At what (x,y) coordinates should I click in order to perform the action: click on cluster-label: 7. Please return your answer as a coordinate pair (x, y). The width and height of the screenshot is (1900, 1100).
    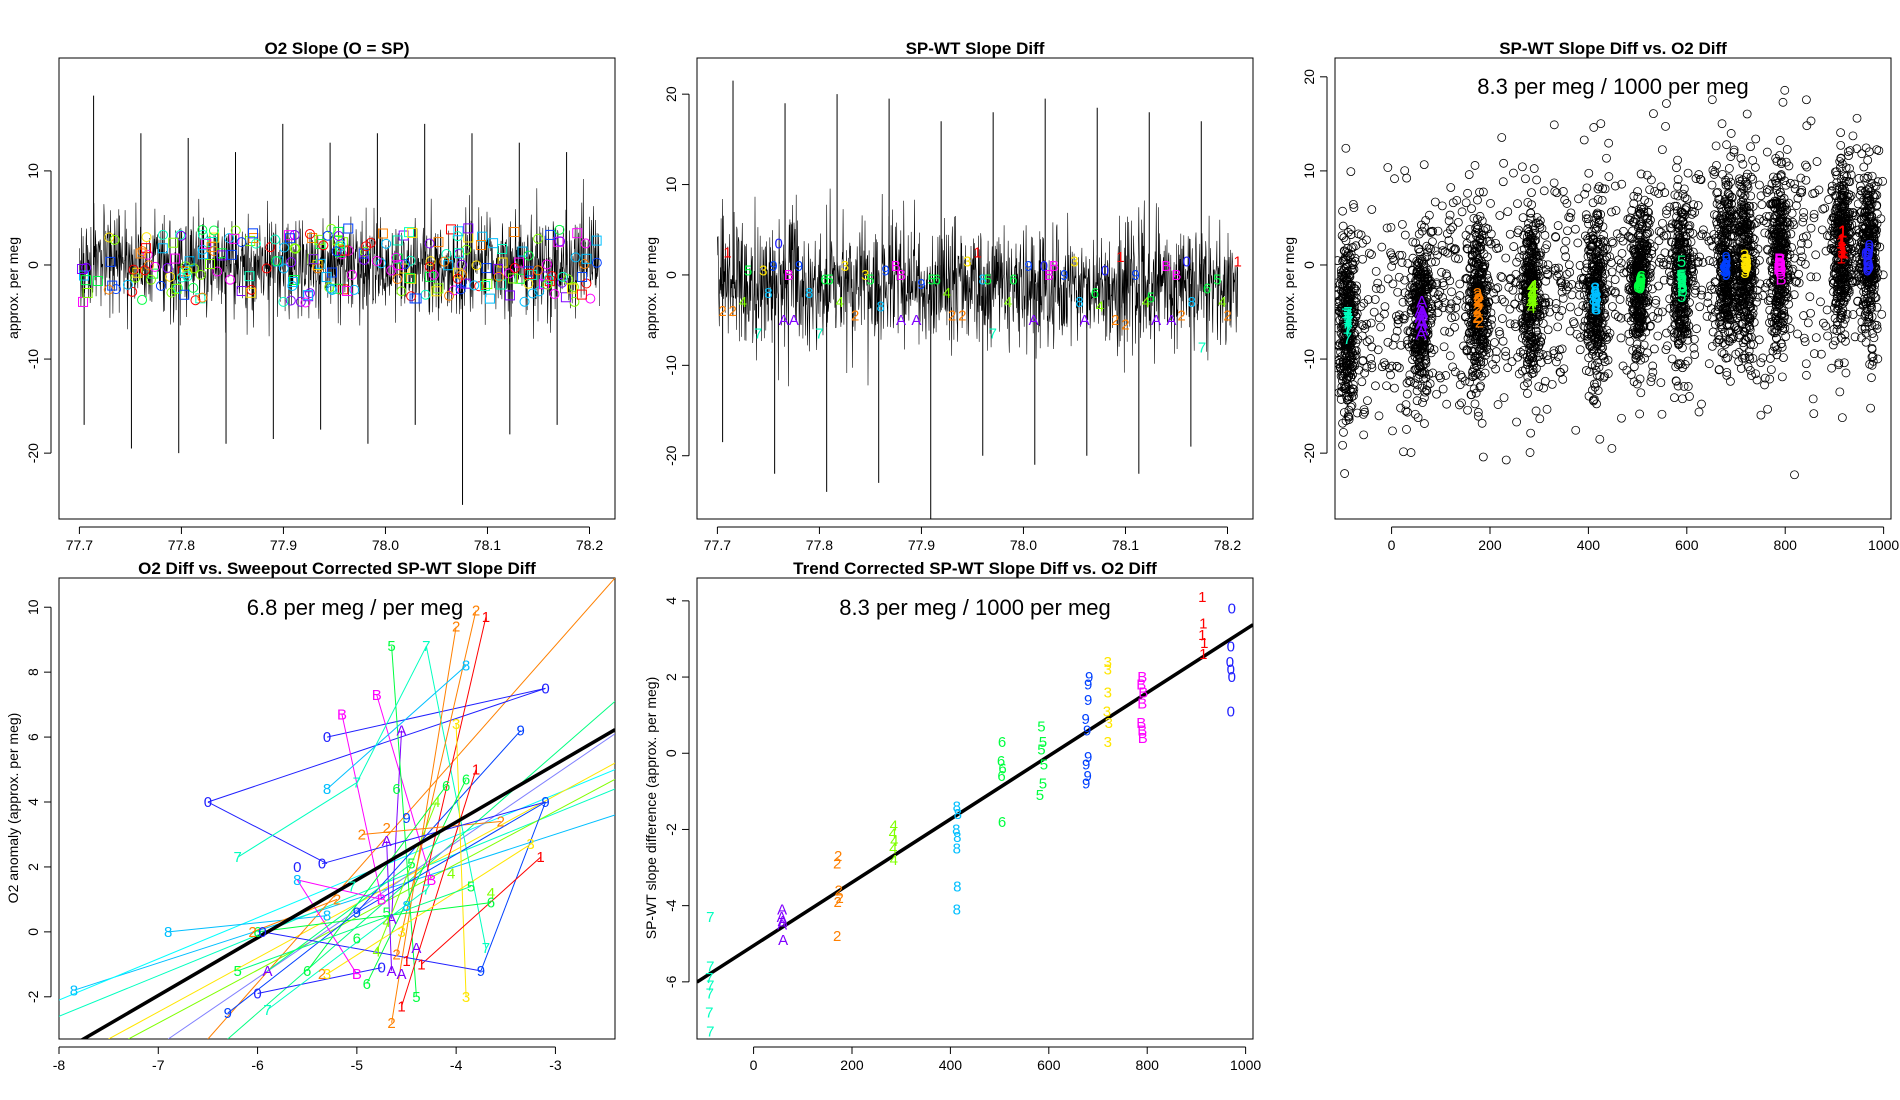
    Looking at the image, I should click on (1347, 315).